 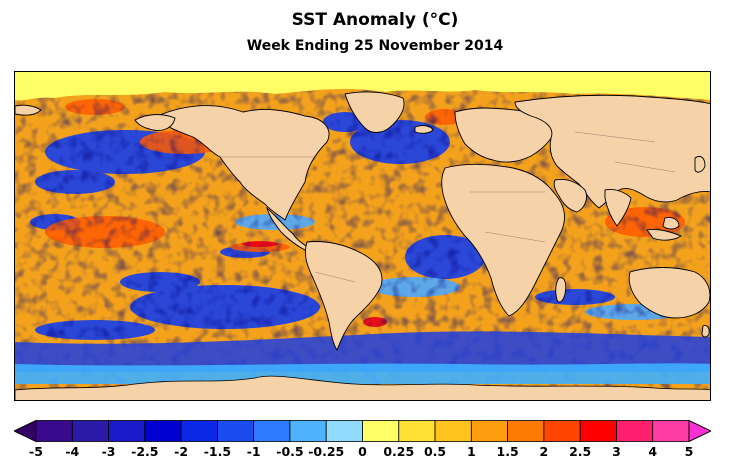 I want to click on colorbar-tick-label: -2, so click(x=181, y=451).